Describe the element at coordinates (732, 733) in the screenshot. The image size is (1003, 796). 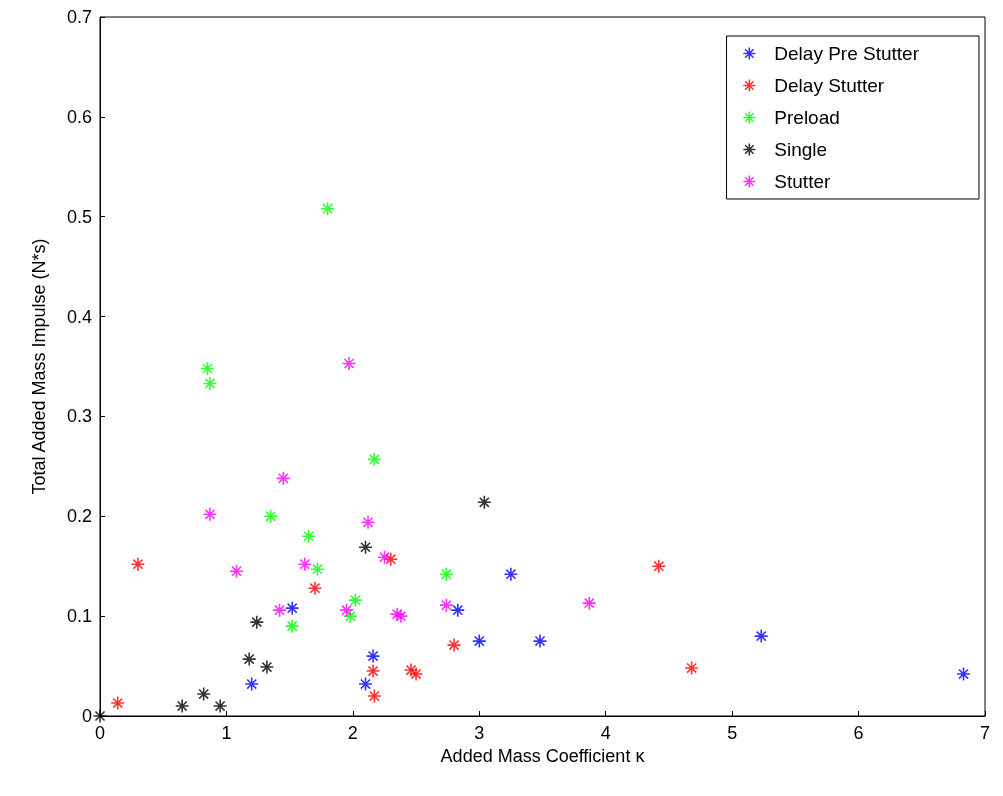
I see `x-tick-label: 5` at that location.